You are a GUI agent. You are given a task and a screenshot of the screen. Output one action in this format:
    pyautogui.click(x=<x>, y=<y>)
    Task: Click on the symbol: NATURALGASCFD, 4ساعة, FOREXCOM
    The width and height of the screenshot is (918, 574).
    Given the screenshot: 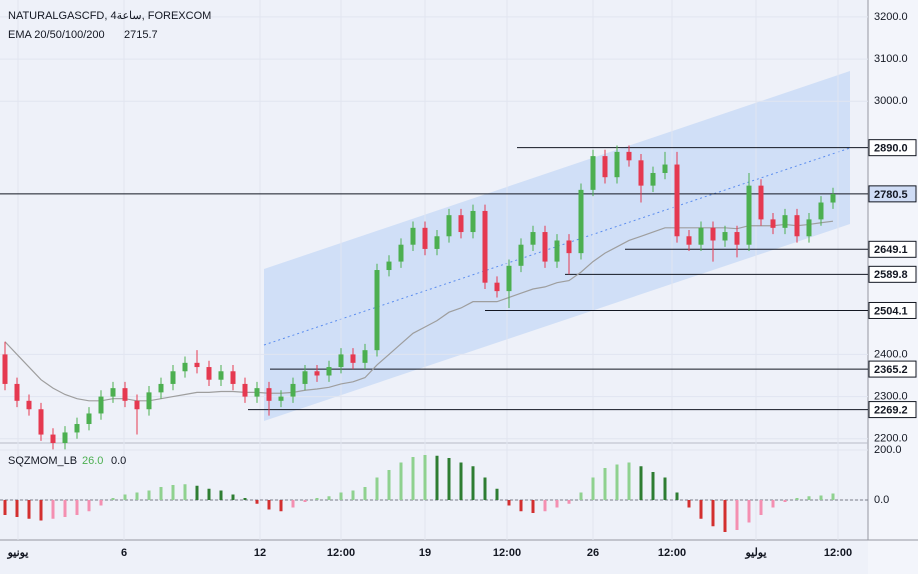 What is the action you would take?
    pyautogui.click(x=109, y=16)
    